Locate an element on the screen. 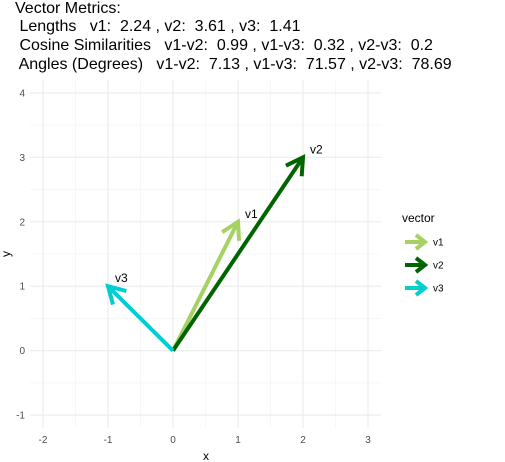 The height and width of the screenshot is (462, 505). legend-key-v1-head is located at coordinates (421, 242).